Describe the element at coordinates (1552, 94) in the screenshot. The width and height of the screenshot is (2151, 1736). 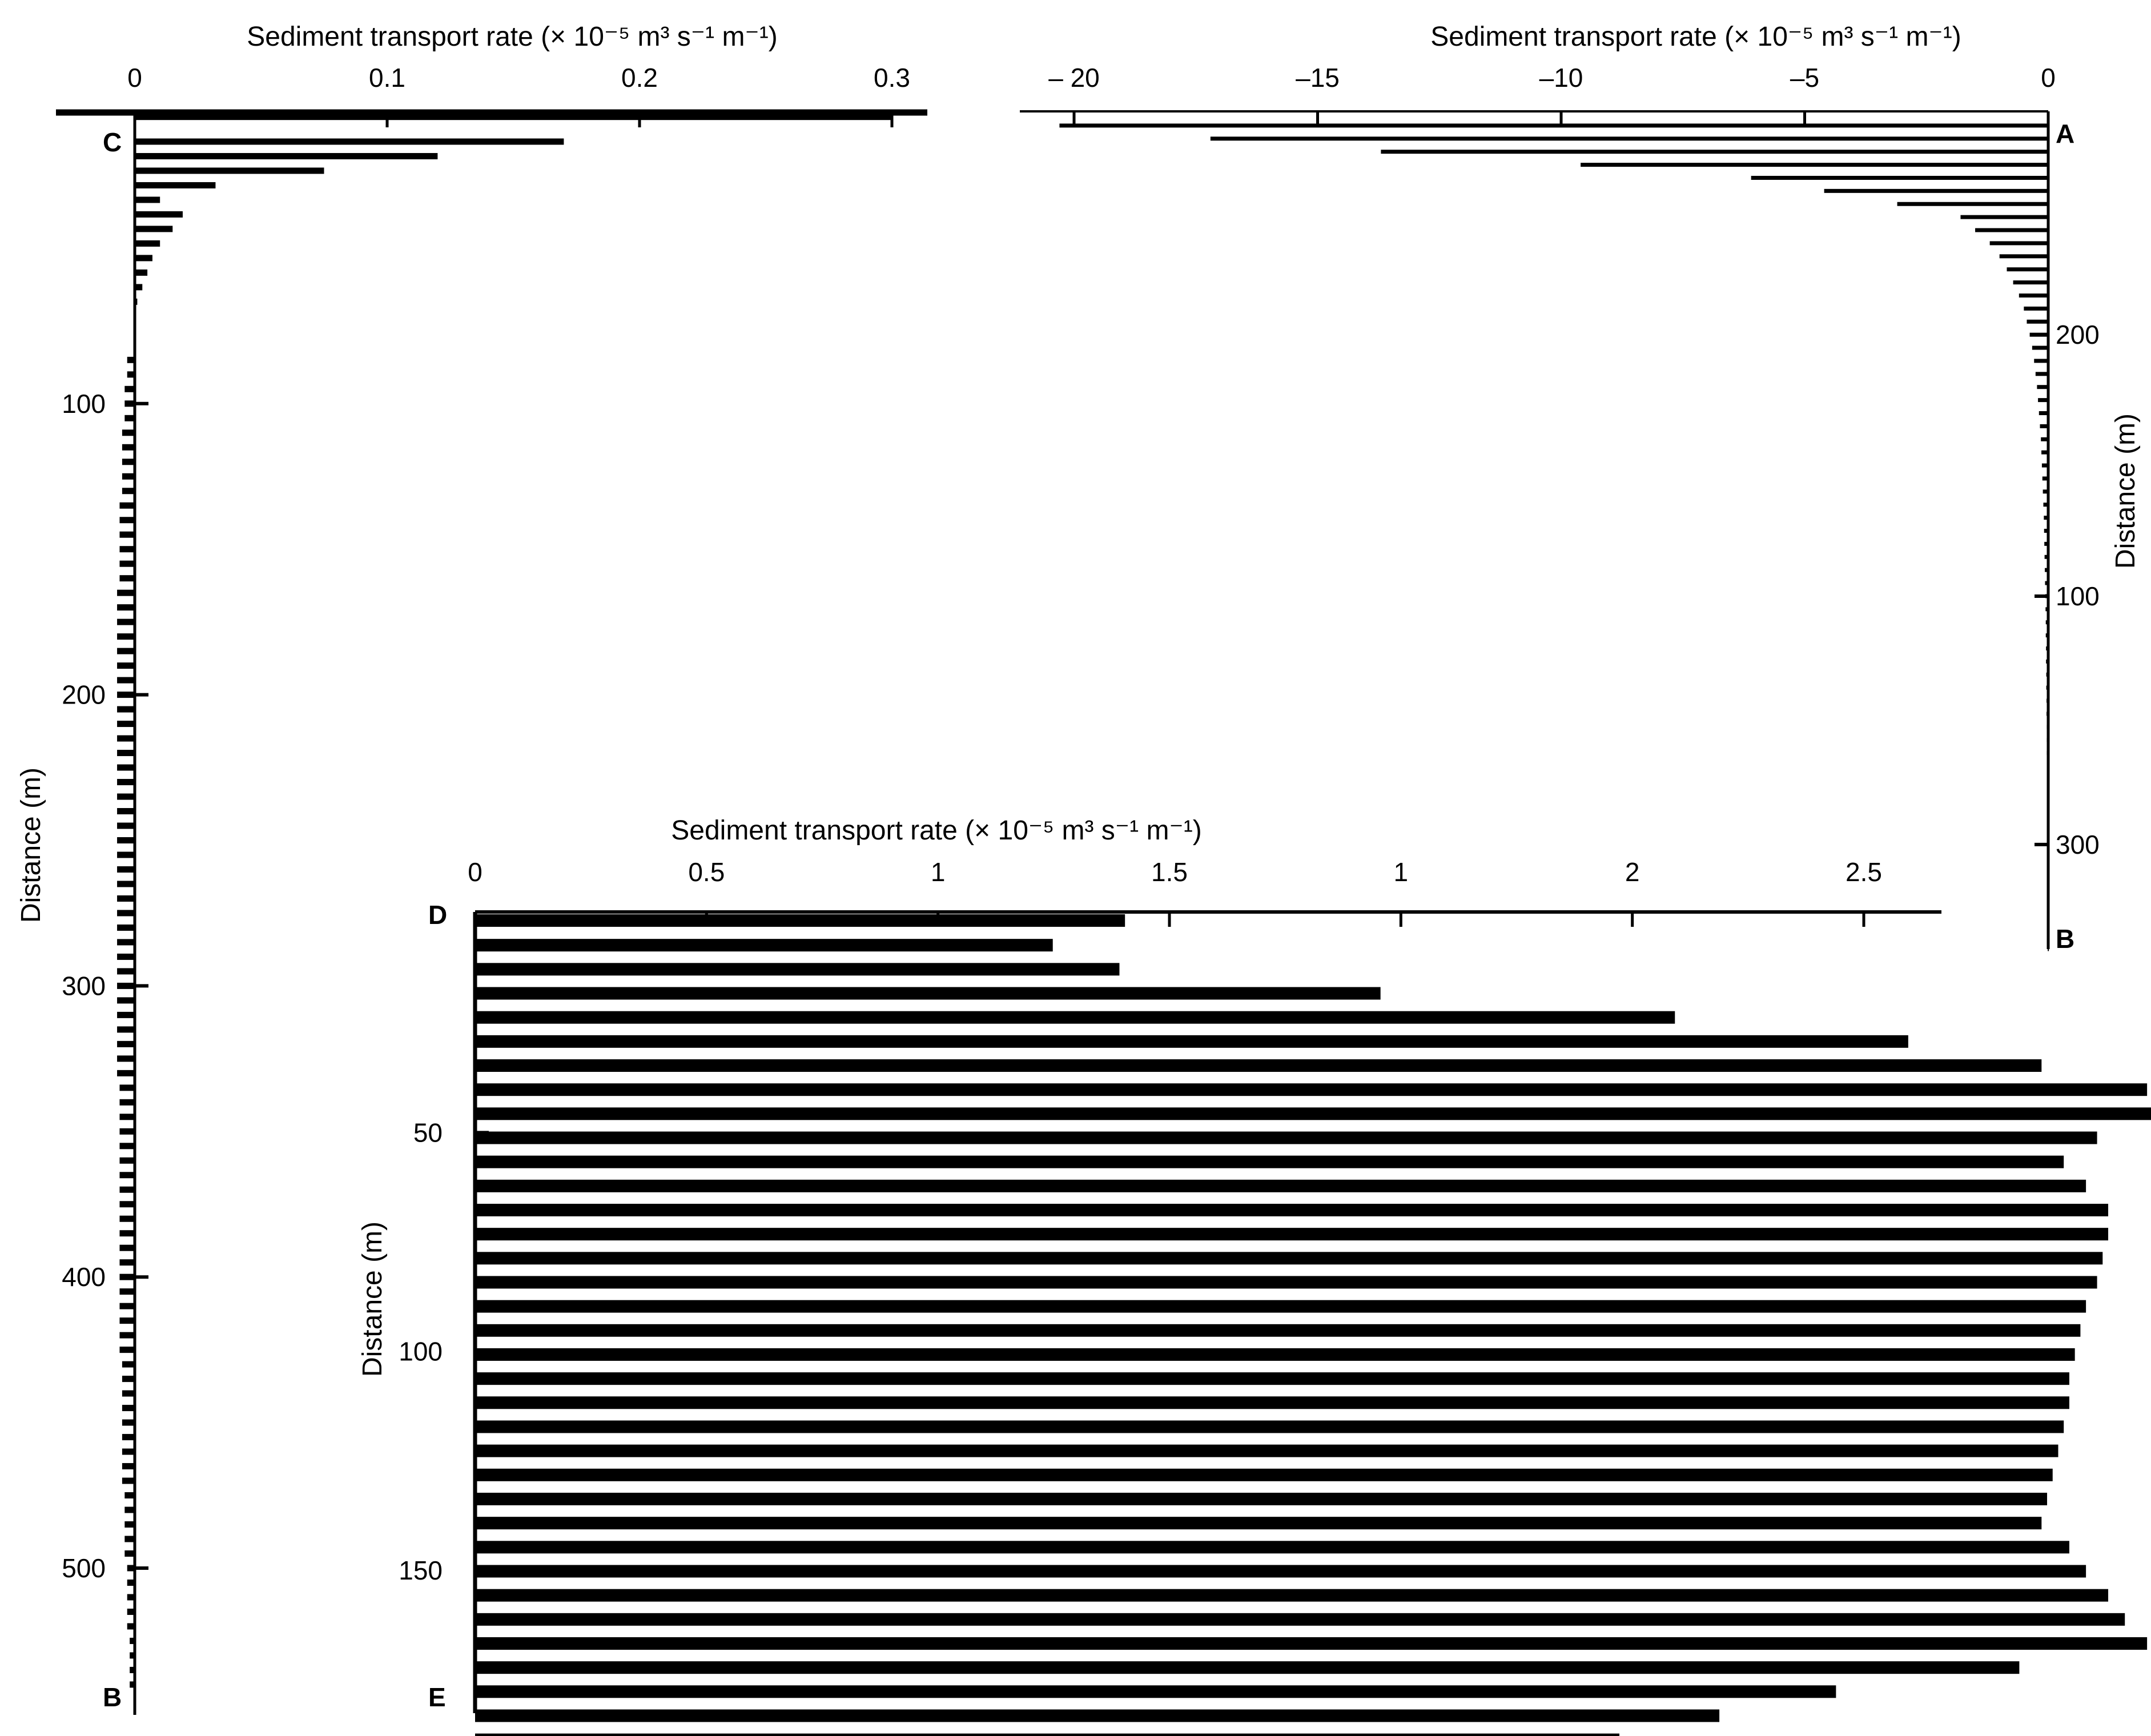
I see `chart-a-b-x-tick-labels: – 20 –15 –10 –5 0` at that location.